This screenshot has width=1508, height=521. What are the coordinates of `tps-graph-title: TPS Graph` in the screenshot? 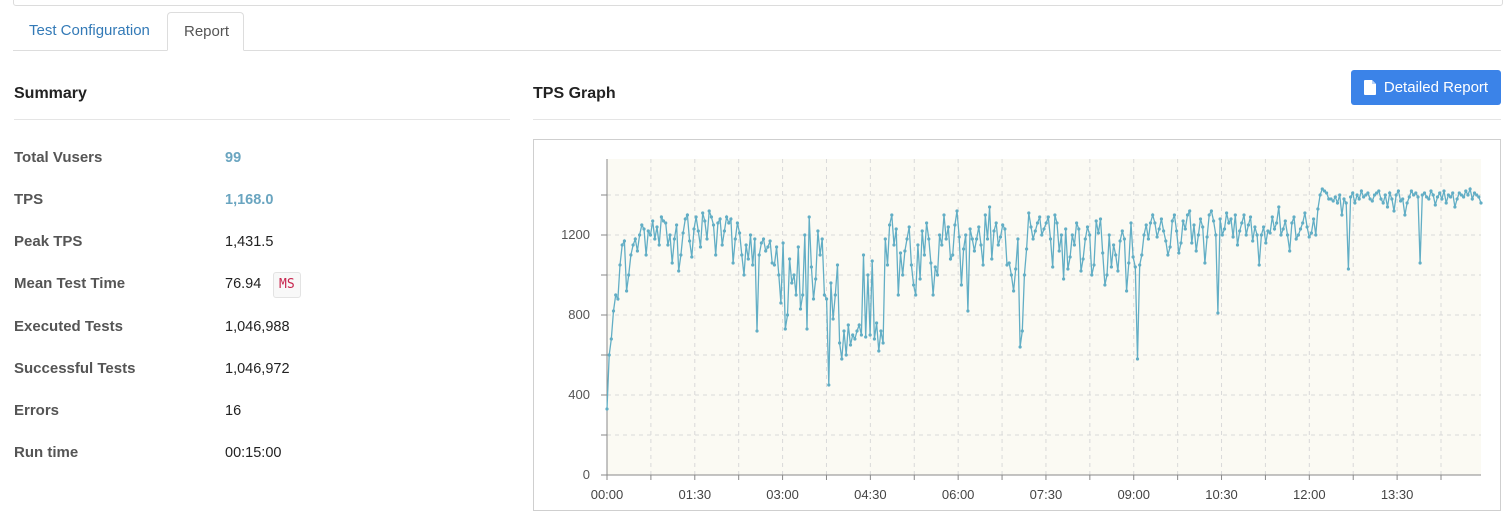 It's located at (574, 93).